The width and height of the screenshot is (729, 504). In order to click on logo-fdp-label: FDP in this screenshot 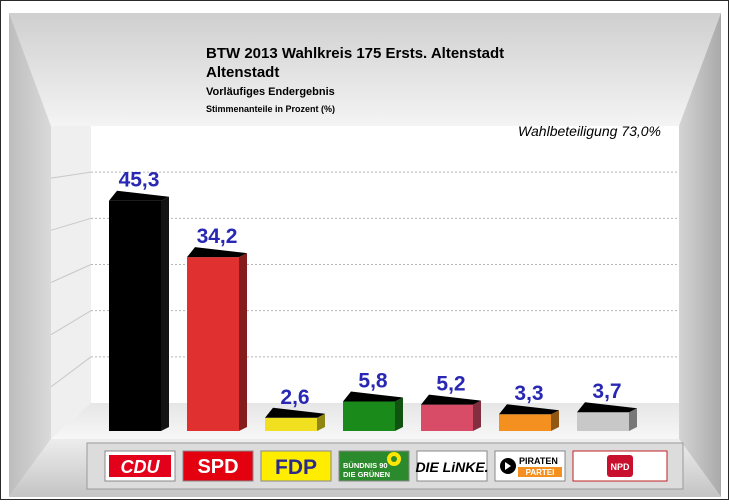, I will do `click(296, 467)`.